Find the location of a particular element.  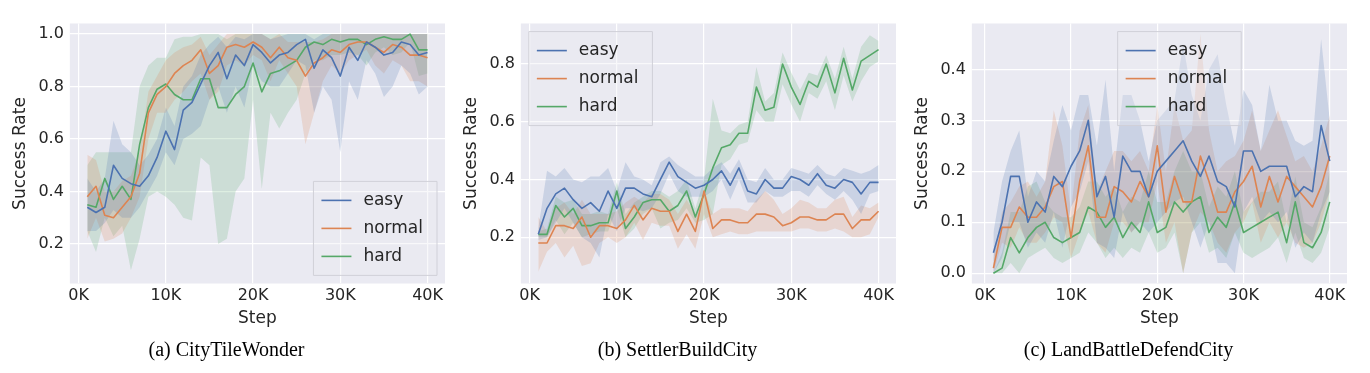

text: (a) CityTileWonder is located at coordinates (226, 350).